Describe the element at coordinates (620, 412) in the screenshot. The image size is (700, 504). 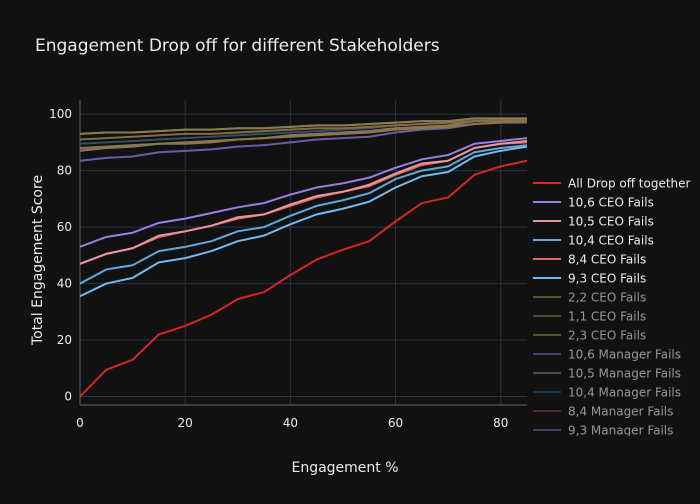
I see `legend-label: 8,4 Manager Fails` at that location.